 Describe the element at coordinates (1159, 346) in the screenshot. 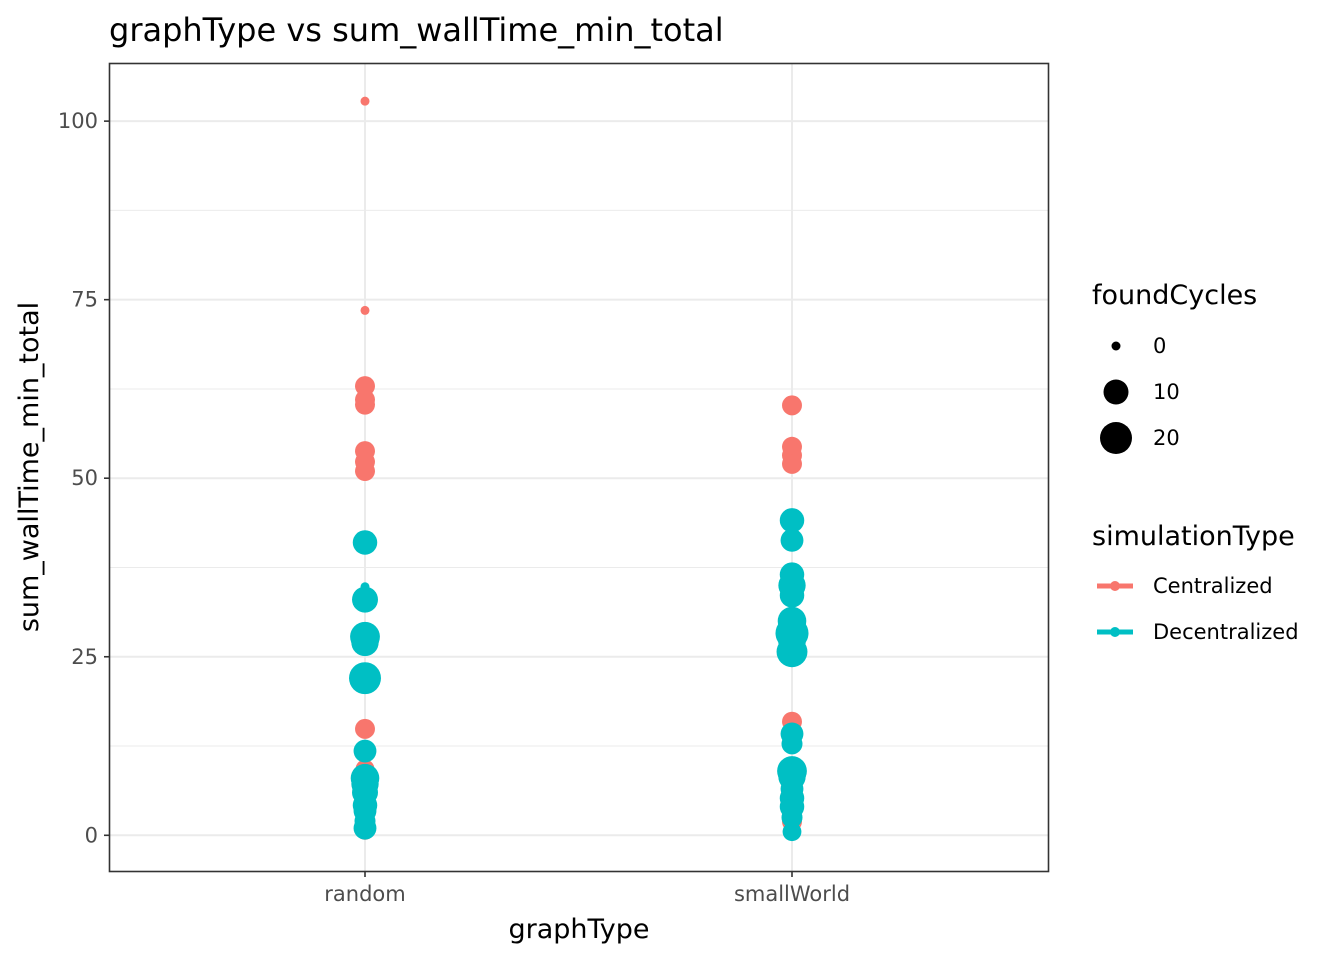

I see `size-legend-label: 0` at that location.